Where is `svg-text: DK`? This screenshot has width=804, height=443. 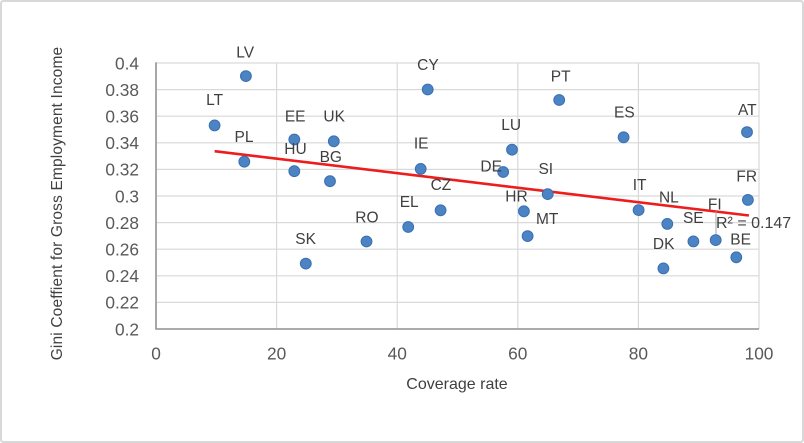 svg-text: DK is located at coordinates (664, 244).